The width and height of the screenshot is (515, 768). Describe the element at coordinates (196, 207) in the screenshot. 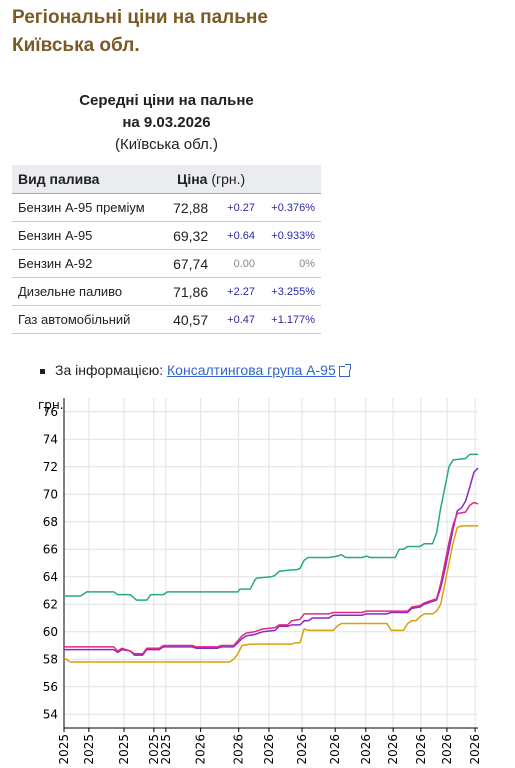

I see `fuel-price: 72,88` at that location.